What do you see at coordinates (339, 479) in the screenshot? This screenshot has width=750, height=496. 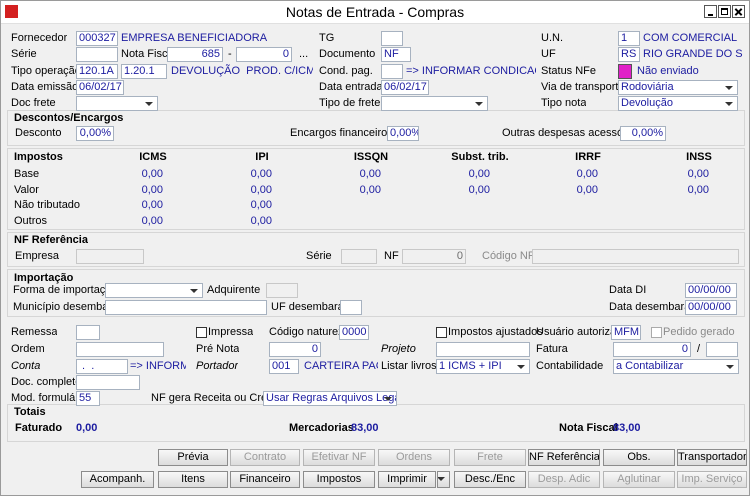 I see `button: Impostos` at bounding box center [339, 479].